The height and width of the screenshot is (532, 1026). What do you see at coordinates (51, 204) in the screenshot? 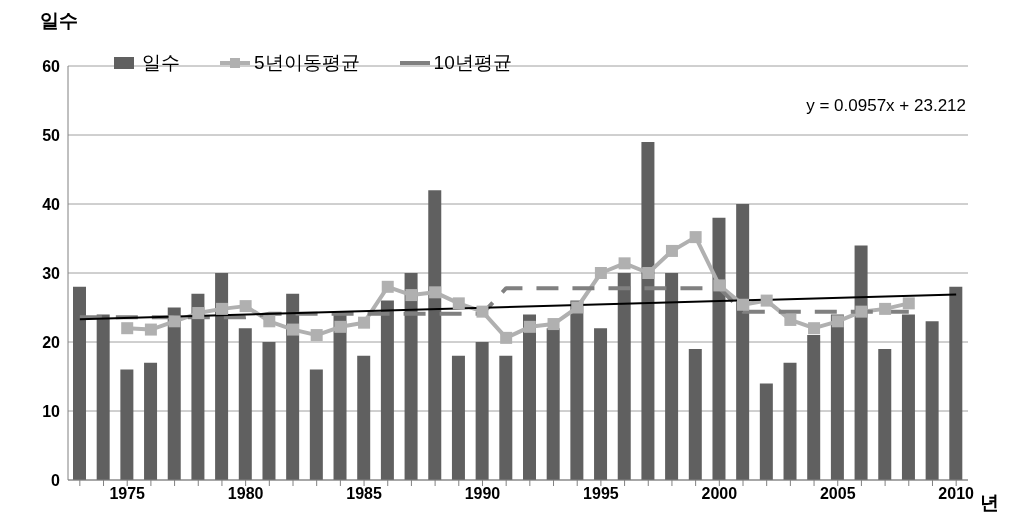
I see `y-tick-label: 40` at bounding box center [51, 204].